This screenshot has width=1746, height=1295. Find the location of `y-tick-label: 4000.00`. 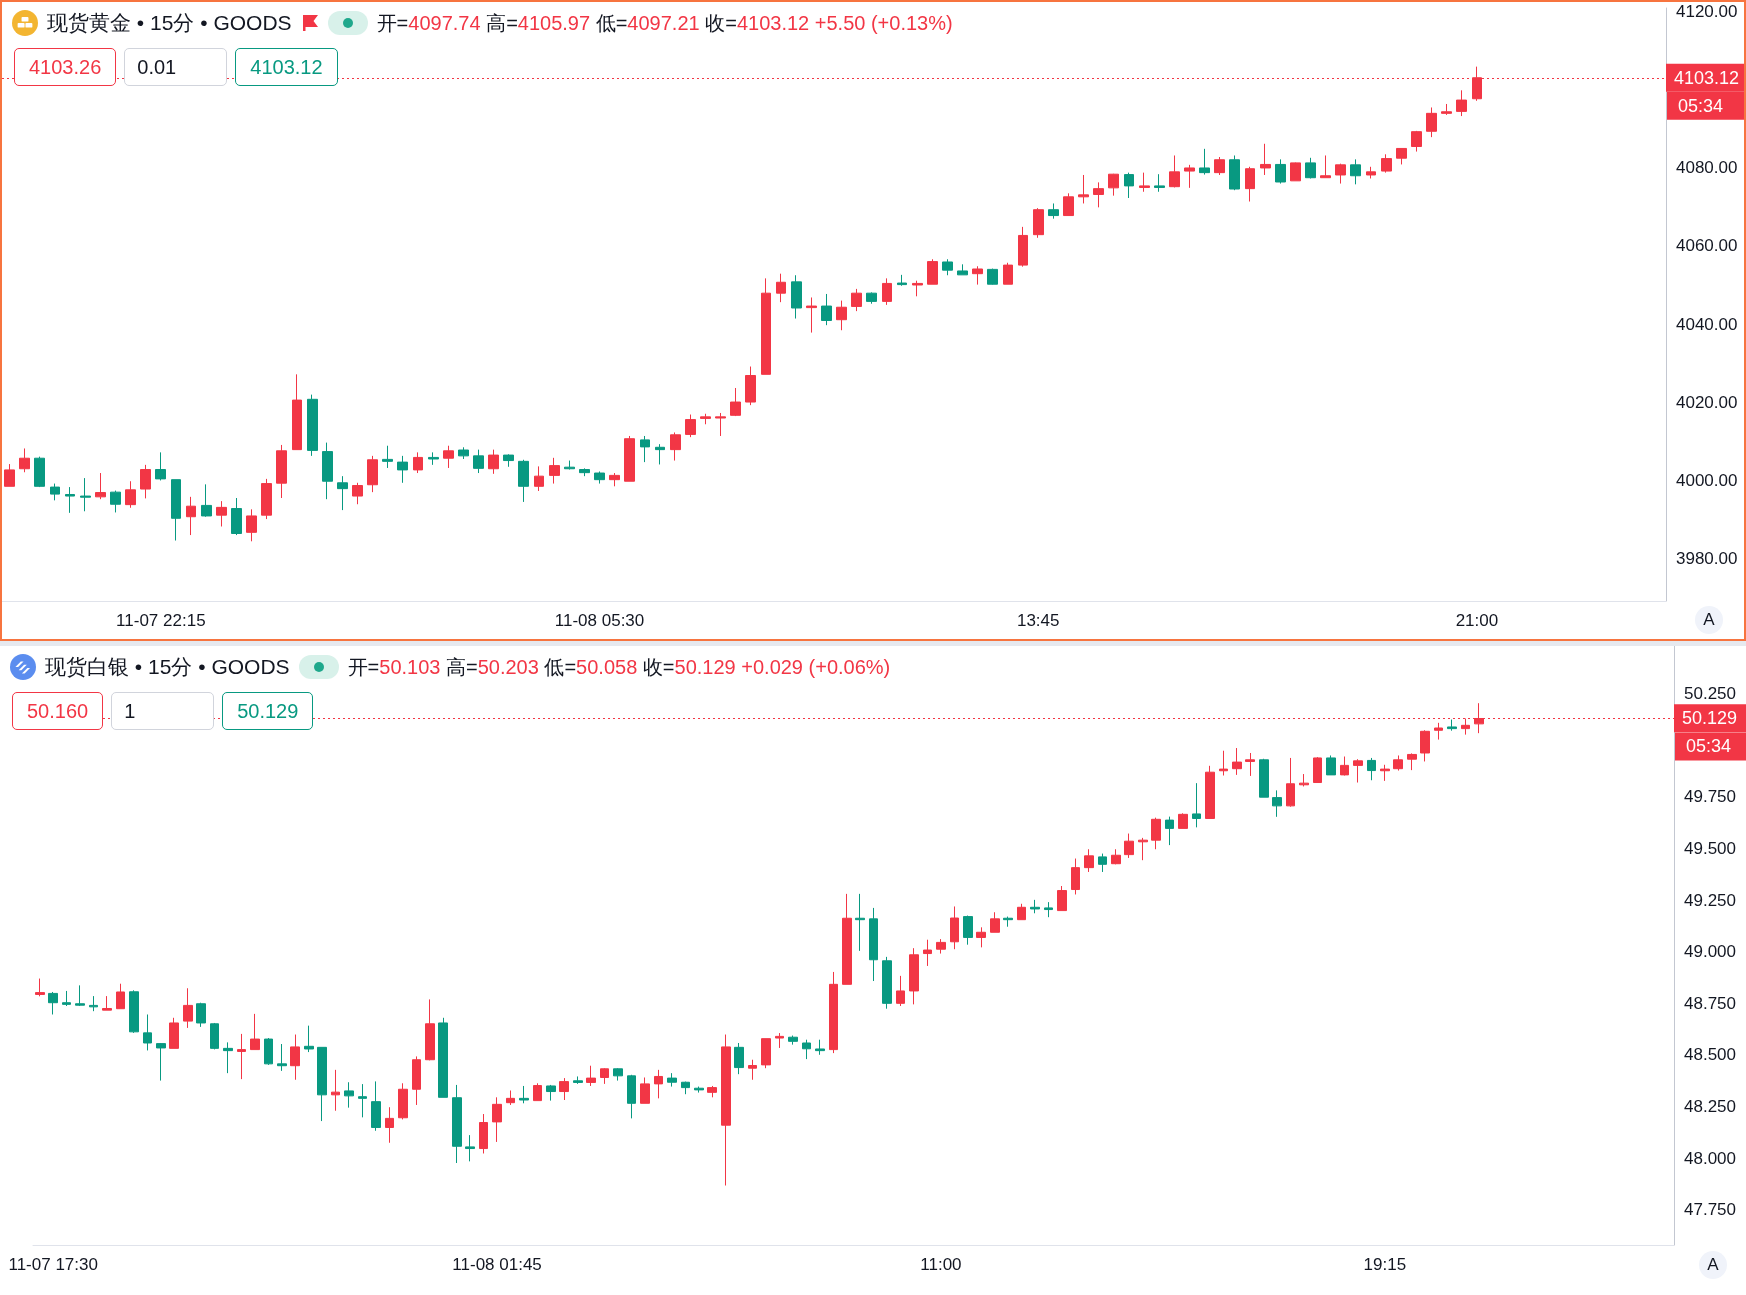

y-tick-label: 4000.00 is located at coordinates (1707, 480).